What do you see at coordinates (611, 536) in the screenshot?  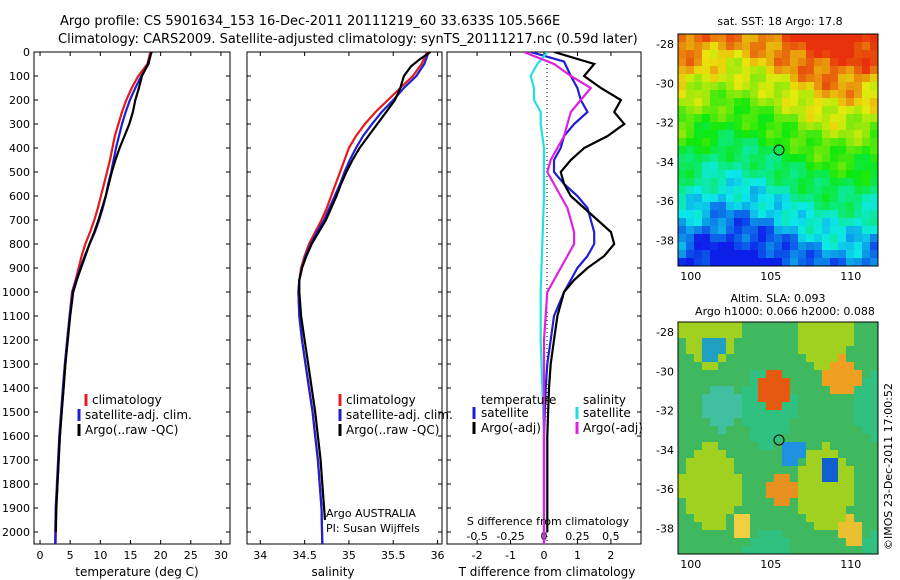 I see `s-diff-tick-label: 0.5` at bounding box center [611, 536].